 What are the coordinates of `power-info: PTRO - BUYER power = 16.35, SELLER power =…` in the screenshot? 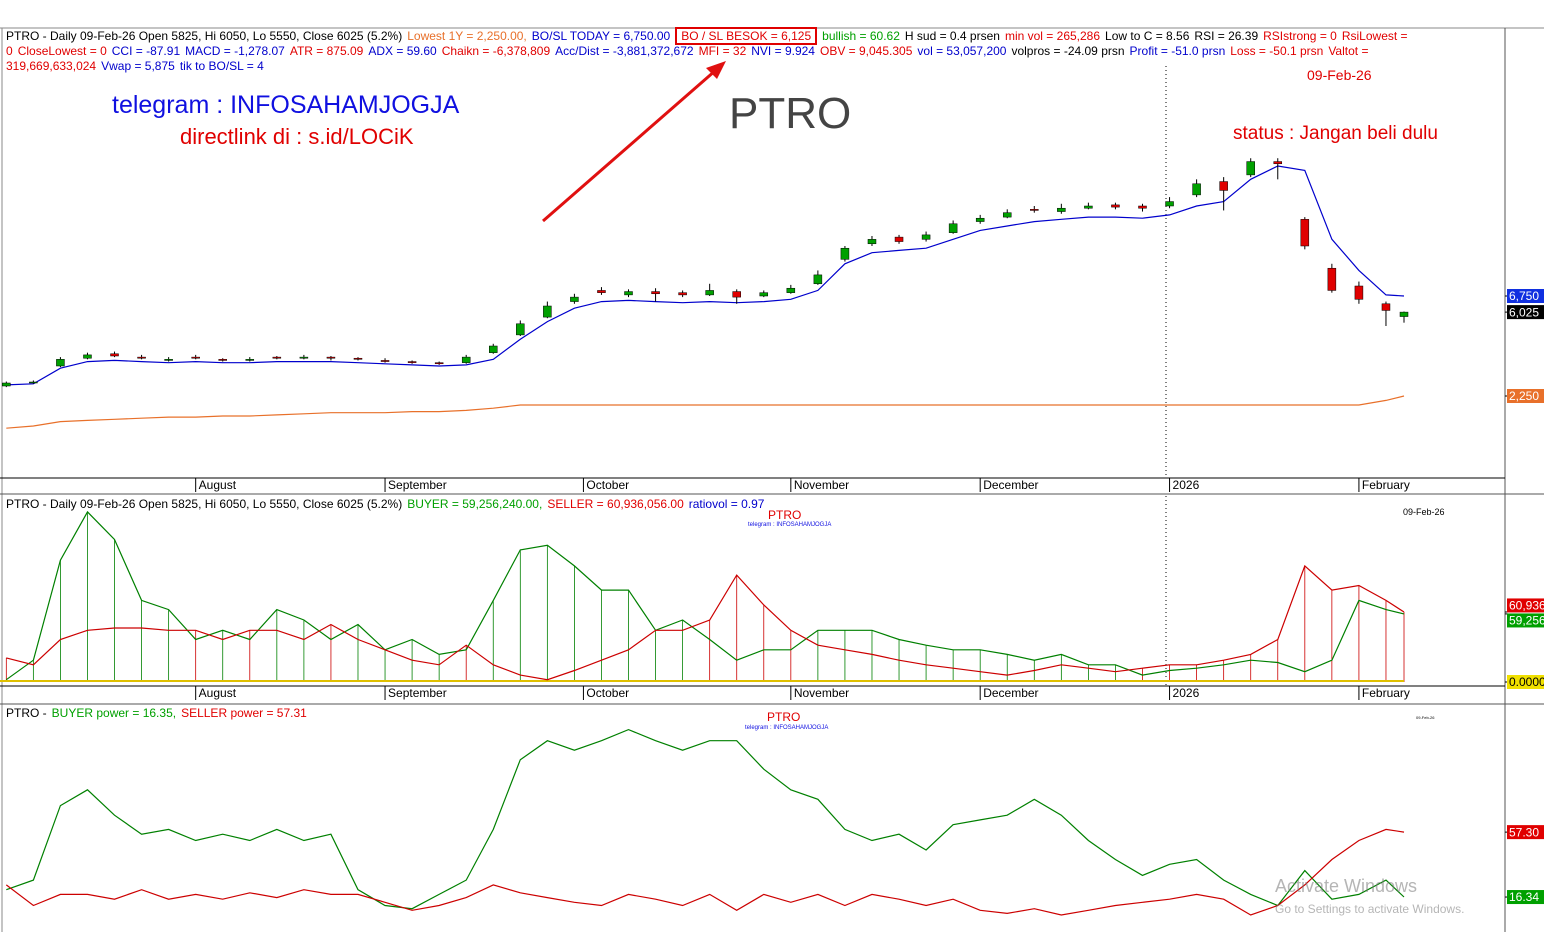 It's located at (731, 713).